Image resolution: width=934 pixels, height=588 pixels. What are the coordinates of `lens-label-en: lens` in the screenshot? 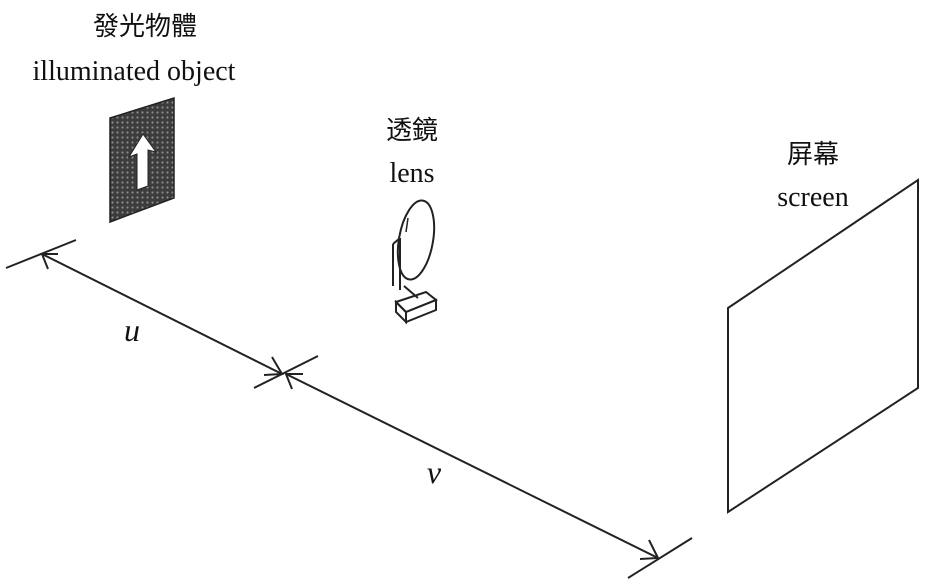 It's located at (412, 173).